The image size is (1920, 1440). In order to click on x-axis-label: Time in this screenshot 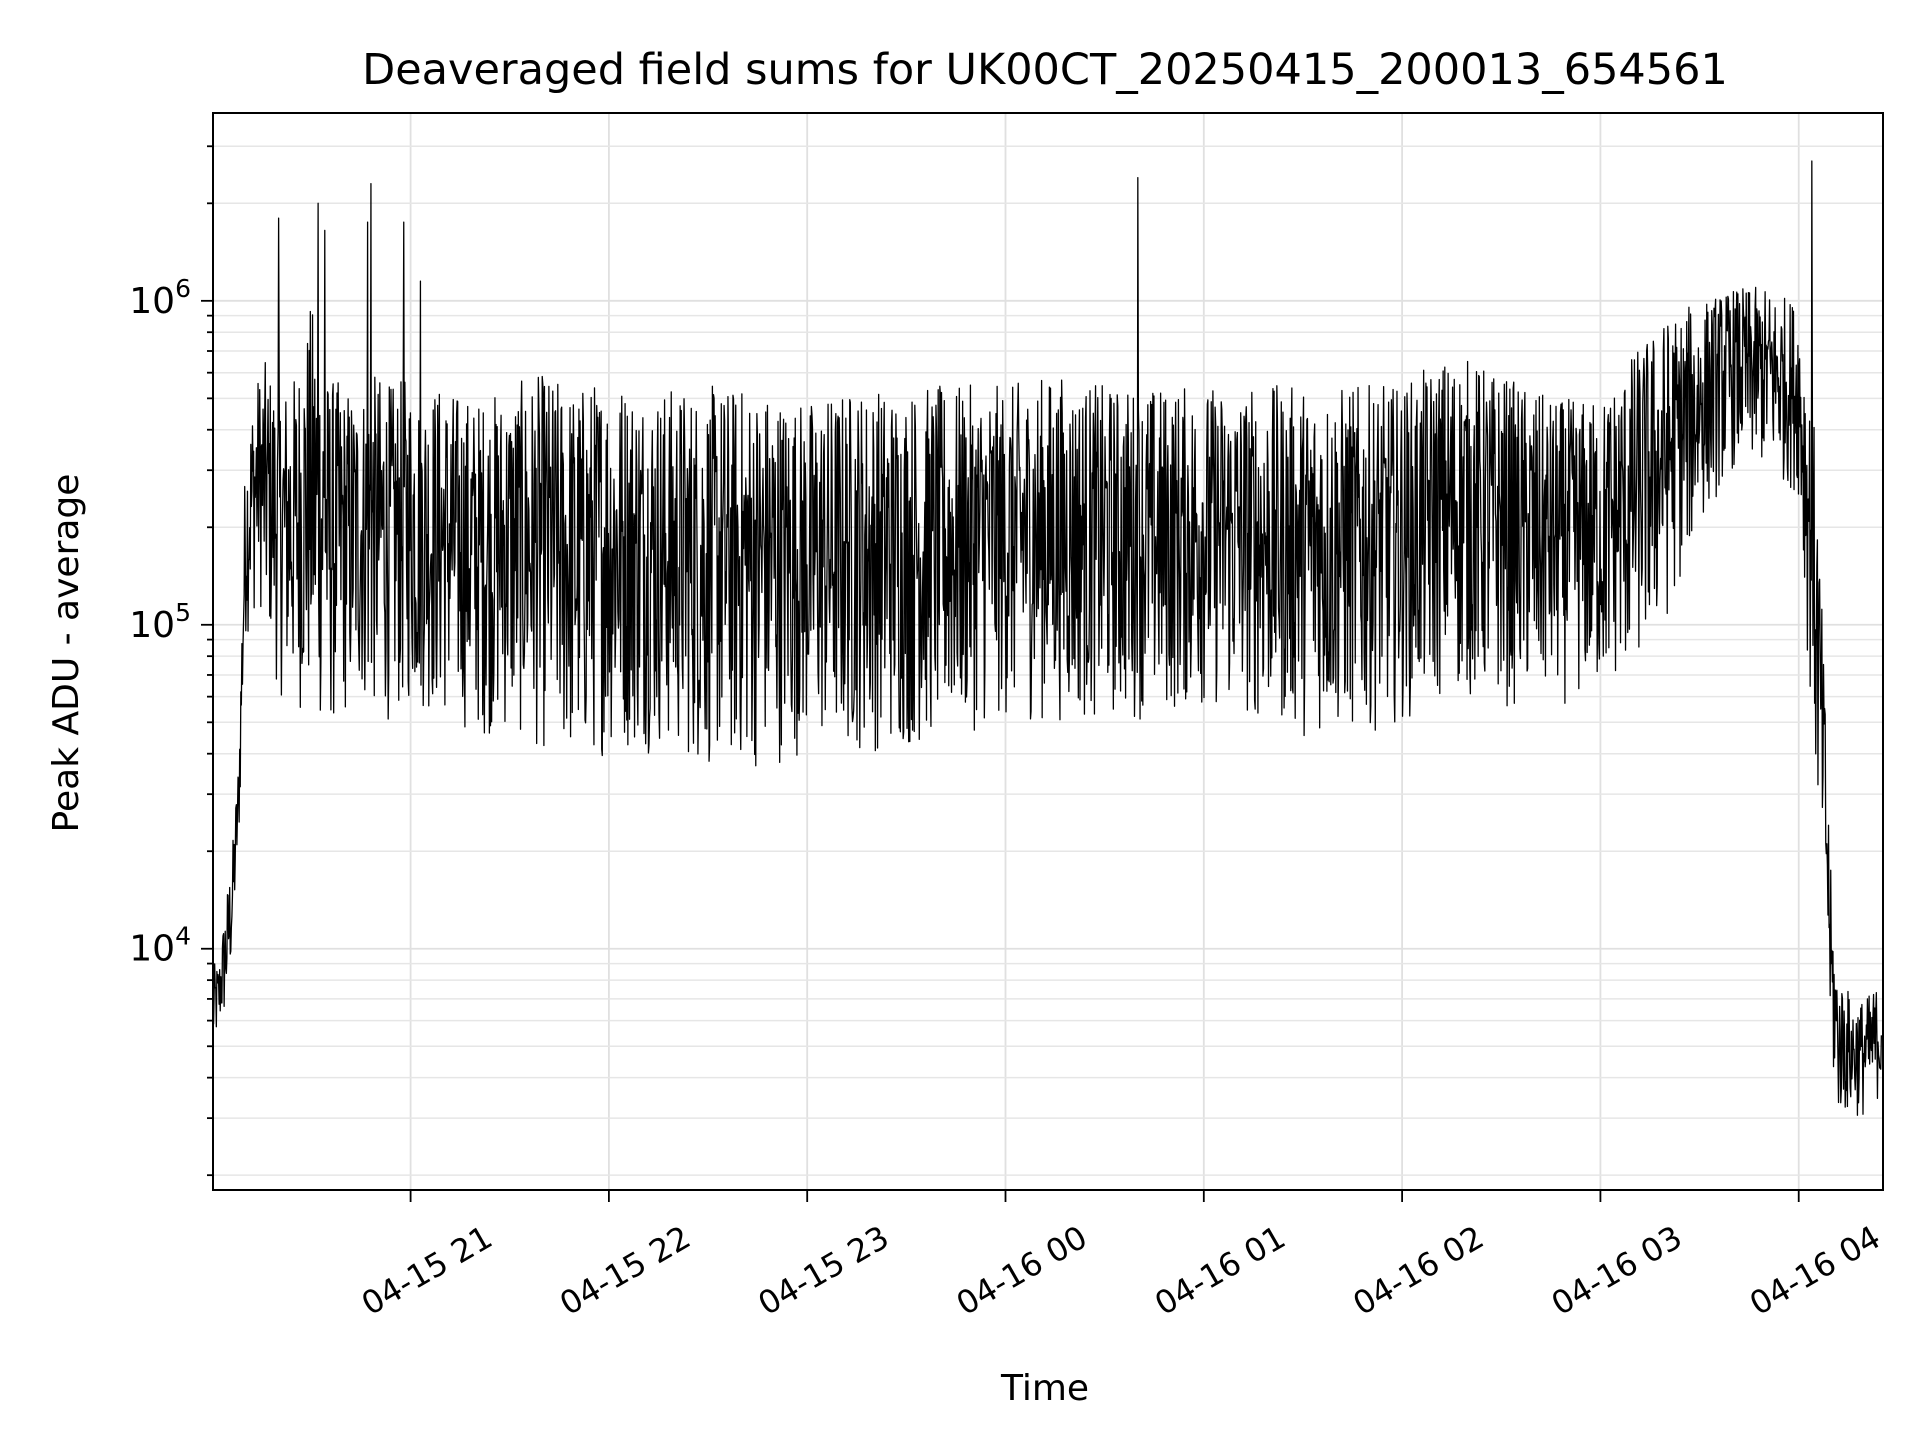, I will do `click(1044, 1388)`.